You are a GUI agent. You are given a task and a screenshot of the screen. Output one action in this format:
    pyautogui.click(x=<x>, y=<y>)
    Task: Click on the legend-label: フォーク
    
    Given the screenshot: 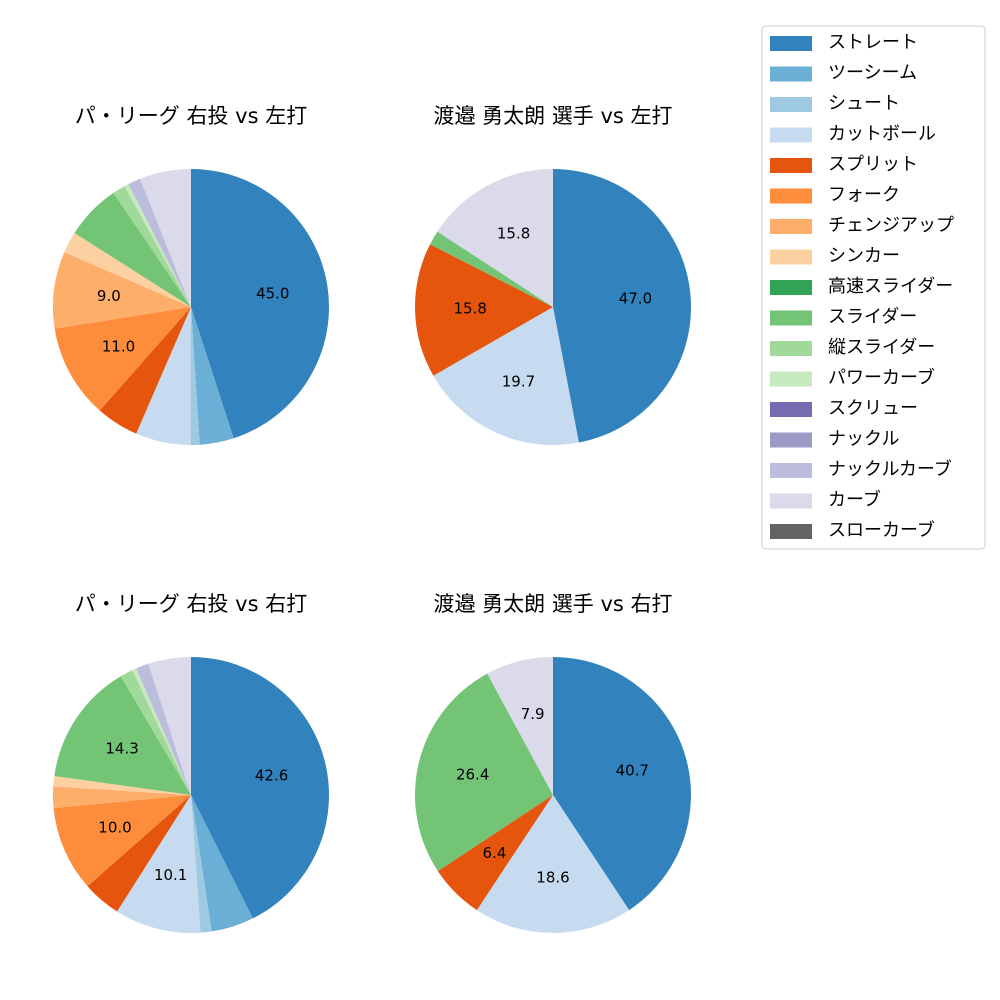 What is the action you would take?
    pyautogui.click(x=864, y=195)
    